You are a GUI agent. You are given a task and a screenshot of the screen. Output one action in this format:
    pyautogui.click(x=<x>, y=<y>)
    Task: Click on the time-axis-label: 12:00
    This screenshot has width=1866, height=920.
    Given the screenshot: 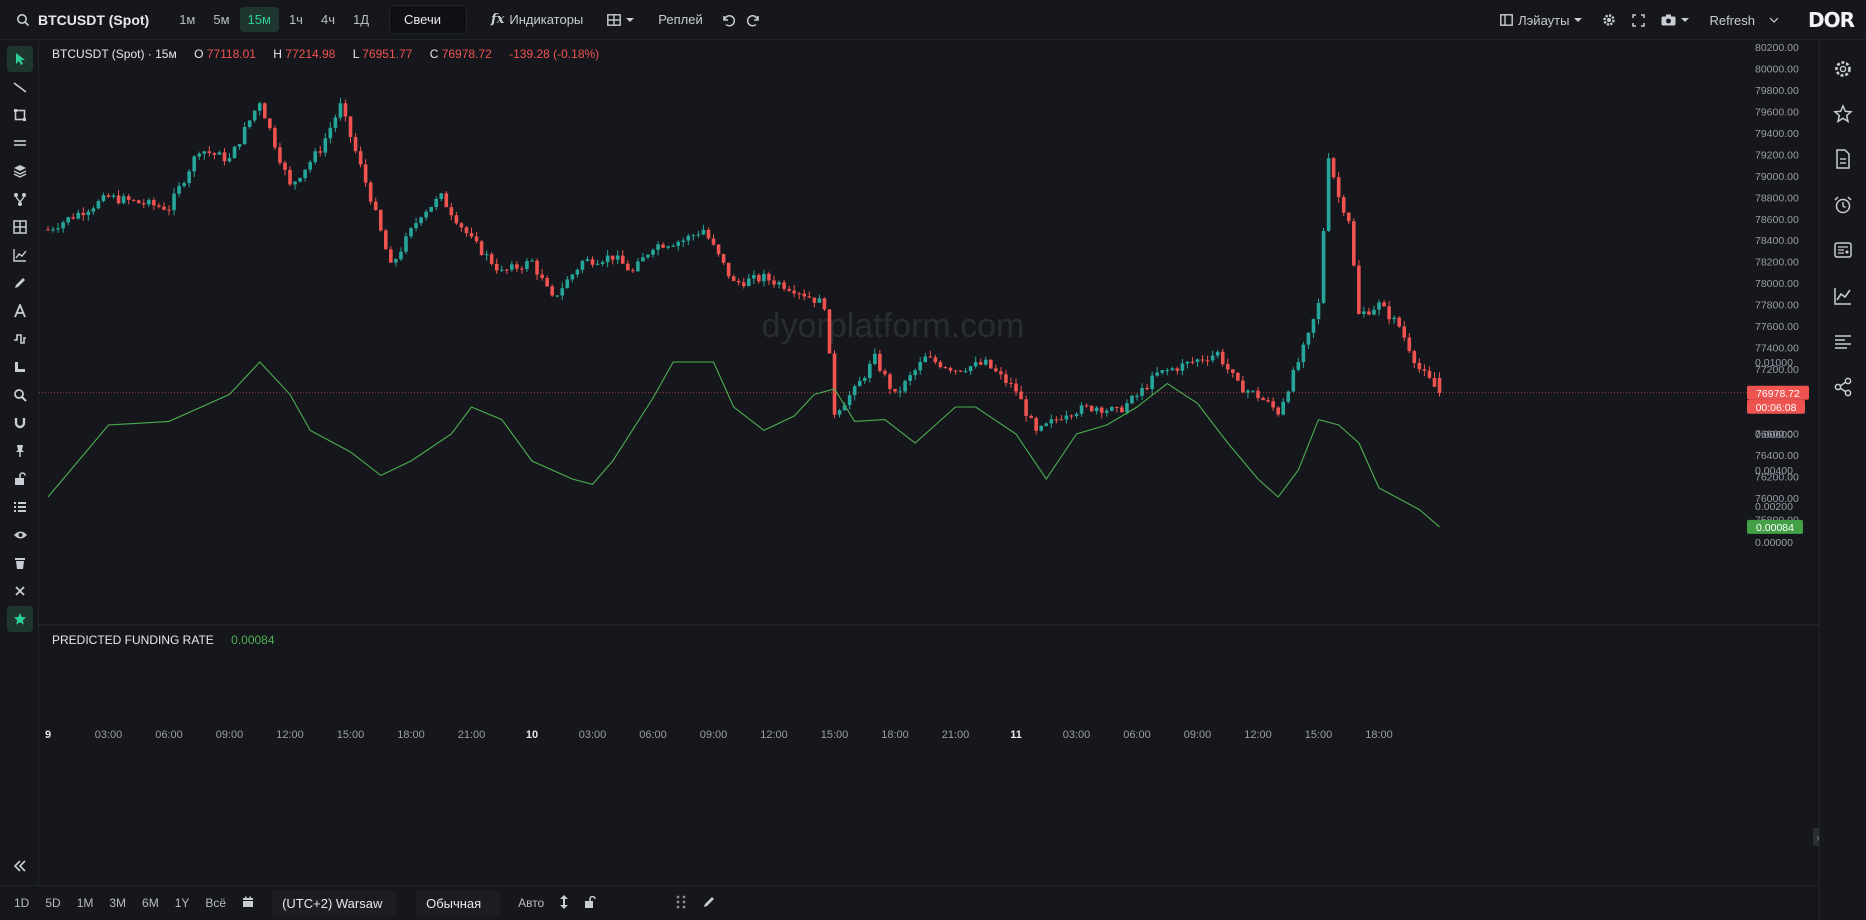 What is the action you would take?
    pyautogui.click(x=290, y=735)
    